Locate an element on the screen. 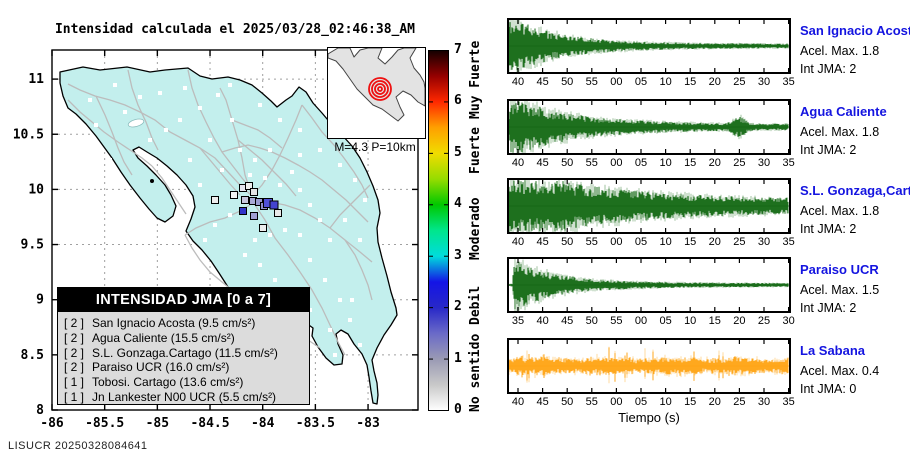 Image resolution: width=910 pixels, height=460 pixels. epicenter-icon is located at coordinates (380, 89).